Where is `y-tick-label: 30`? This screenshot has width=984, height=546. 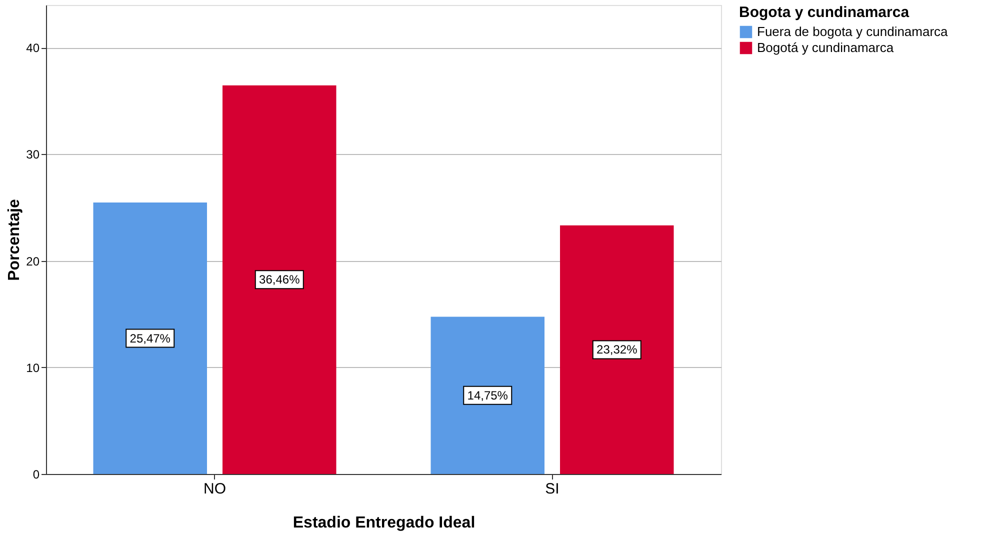 y-tick-label: 30 is located at coordinates (33, 155).